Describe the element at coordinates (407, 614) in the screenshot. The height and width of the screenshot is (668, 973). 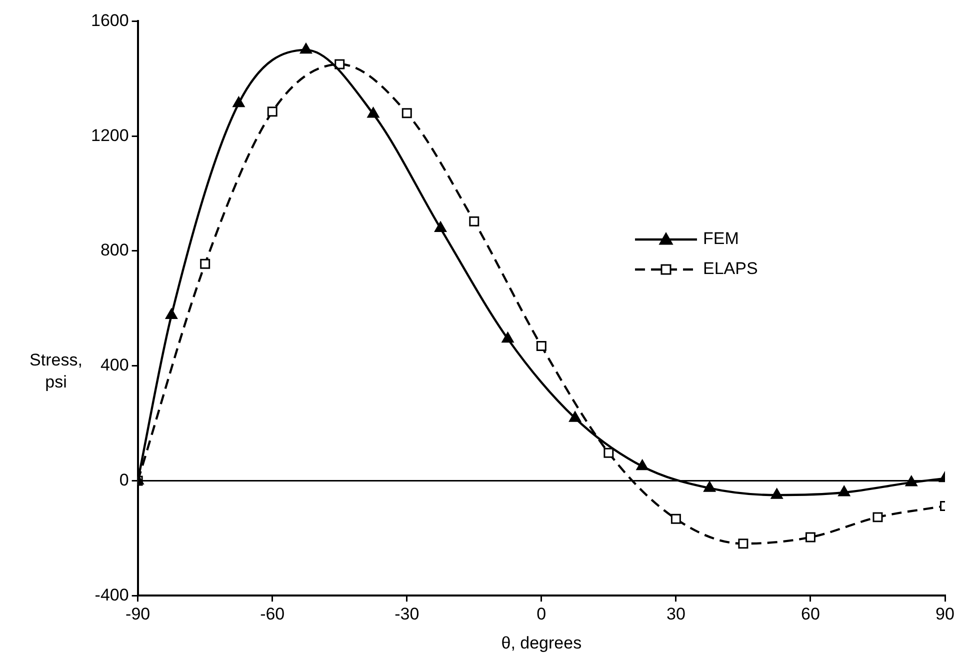
I see `x-tick-label: -30` at that location.